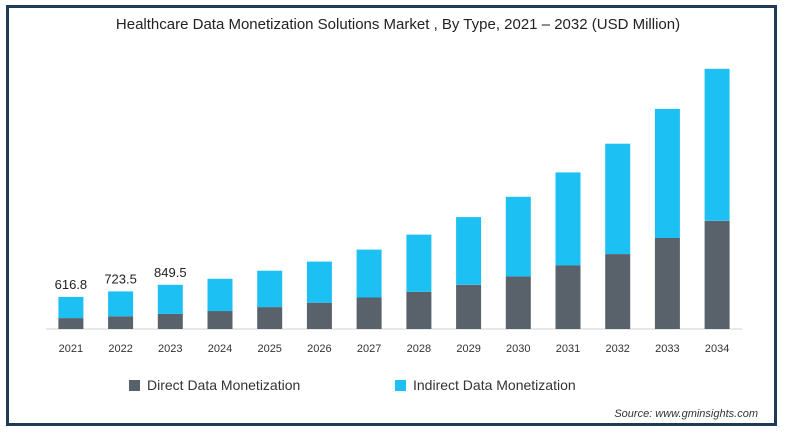  What do you see at coordinates (270, 318) in the screenshot?
I see `bar-direct-2025` at bounding box center [270, 318].